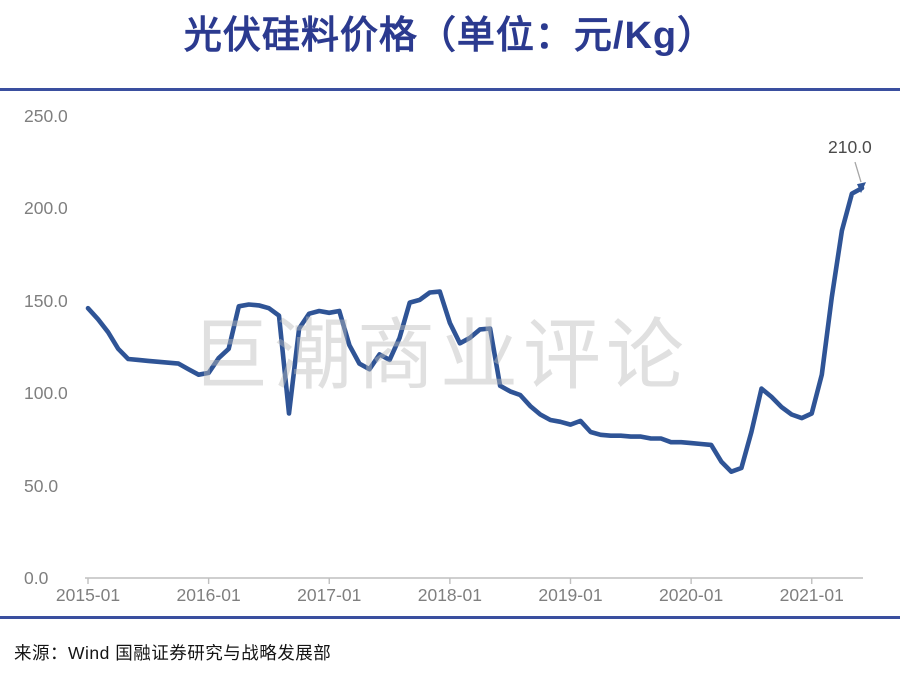  What do you see at coordinates (811, 595) in the screenshot?
I see `x-axis-tick-label: 2021-01` at bounding box center [811, 595].